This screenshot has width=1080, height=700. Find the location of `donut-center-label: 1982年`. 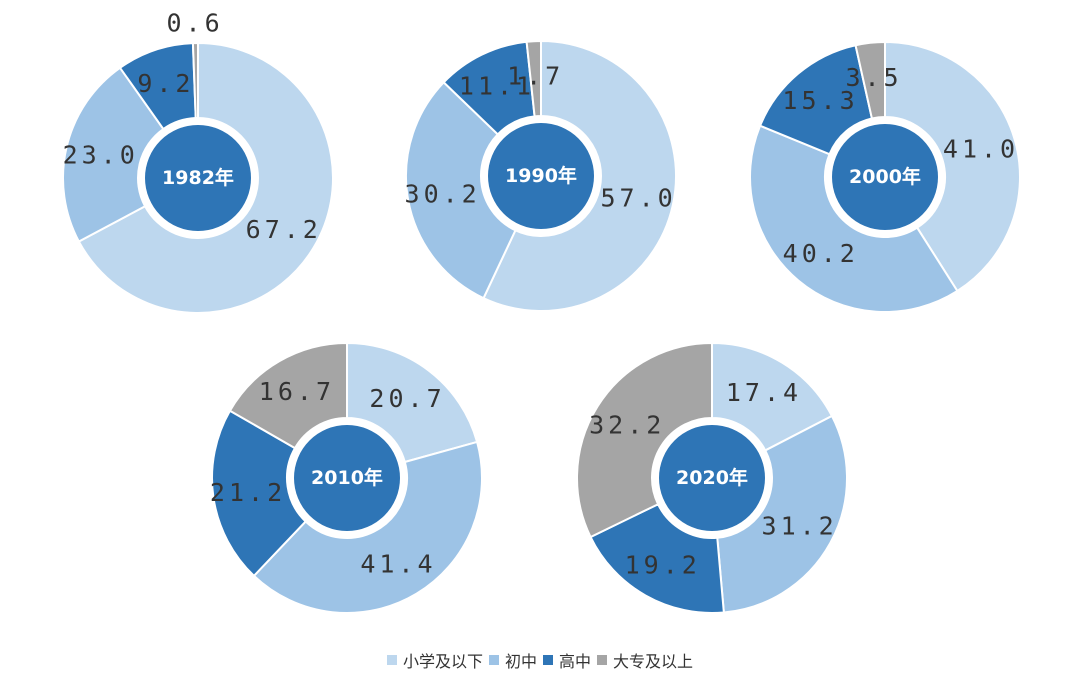

donut-center-label: 1982年 is located at coordinates (198, 177).